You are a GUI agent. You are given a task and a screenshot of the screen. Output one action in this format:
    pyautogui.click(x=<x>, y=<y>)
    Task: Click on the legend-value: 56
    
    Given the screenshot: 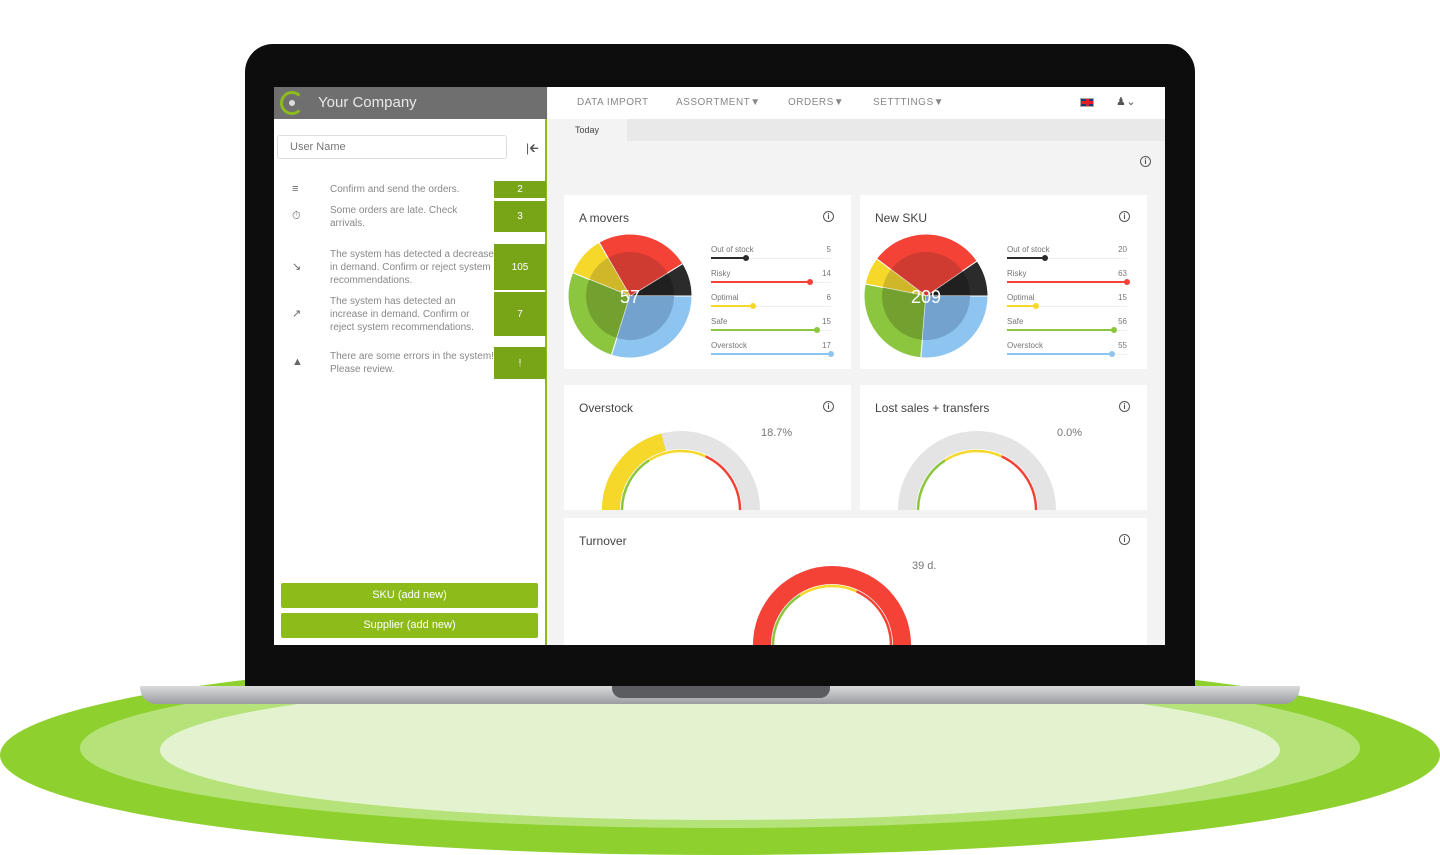 What is the action you would take?
    pyautogui.click(x=1122, y=321)
    